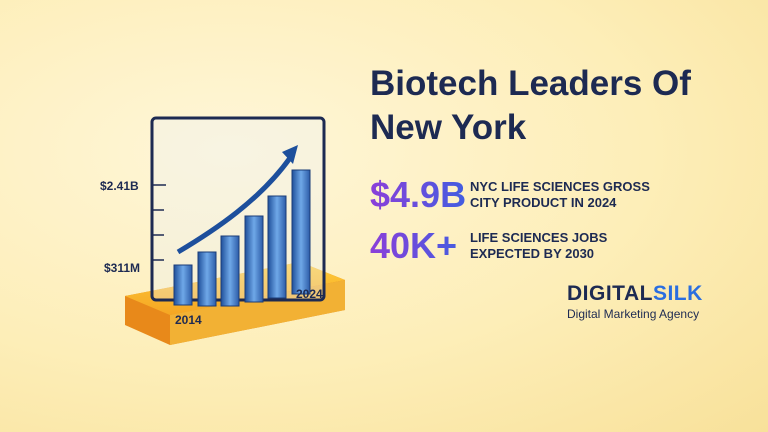 This screenshot has width=768, height=432. Describe the element at coordinates (234, 205) in the screenshot. I see `trend-arrow` at that location.